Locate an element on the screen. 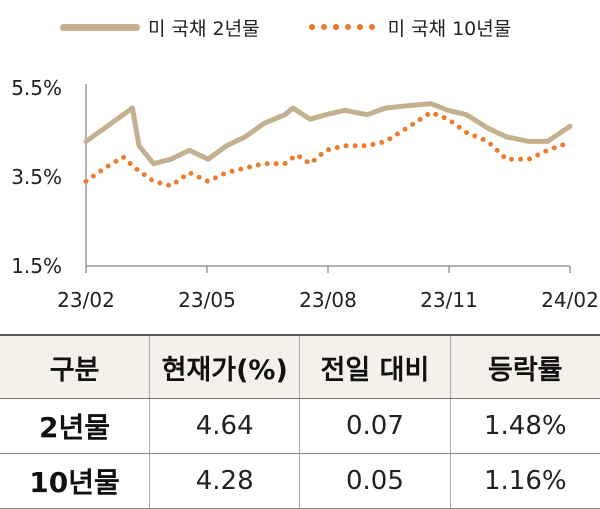 The width and height of the screenshot is (600, 509). series-2y is located at coordinates (328, 134).